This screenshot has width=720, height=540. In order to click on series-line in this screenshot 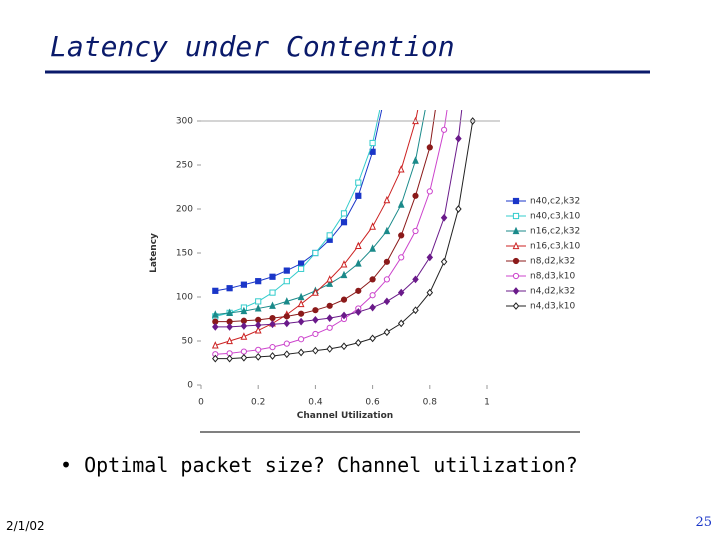, I will do `click(320, 213)`.